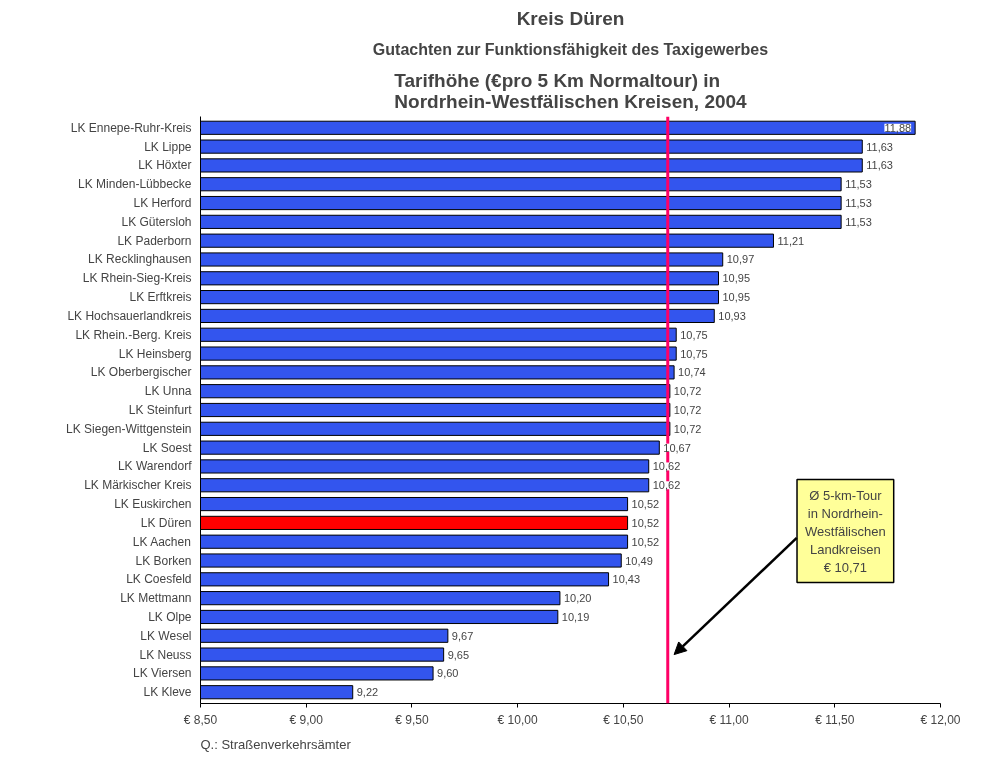  Describe the element at coordinates (167, 447) in the screenshot. I see `y-tick-label: LK Soest` at that location.